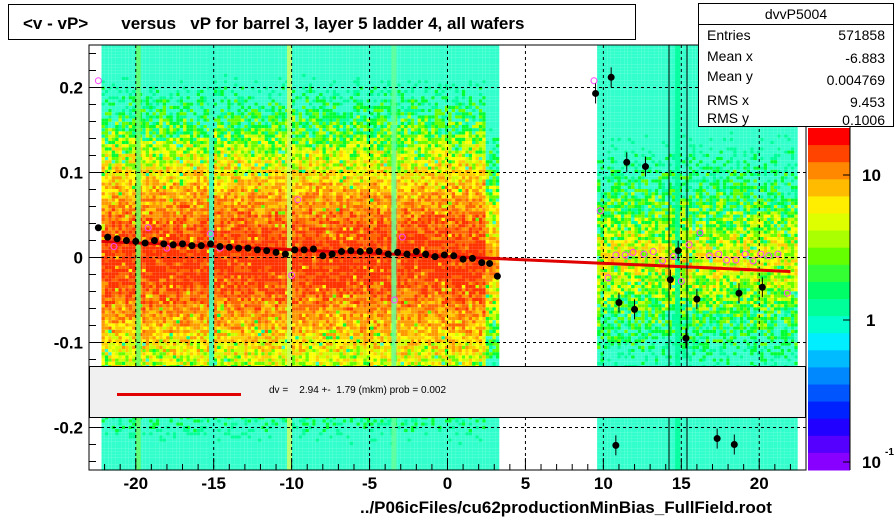 The width and height of the screenshot is (896, 524). Describe the element at coordinates (68, 343) in the screenshot. I see `y-tick-label-1: -0.1` at that location.